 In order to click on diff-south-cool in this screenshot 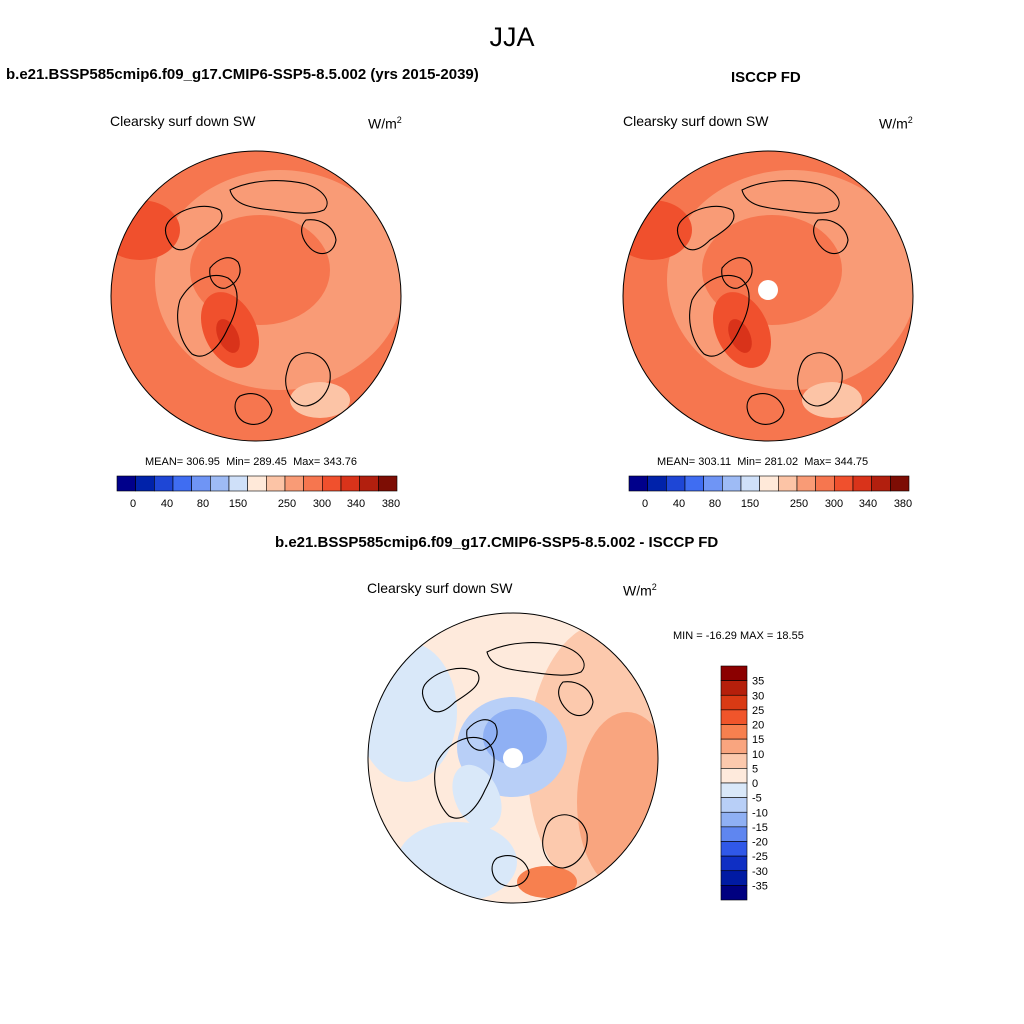, I will do `click(457, 862)`.